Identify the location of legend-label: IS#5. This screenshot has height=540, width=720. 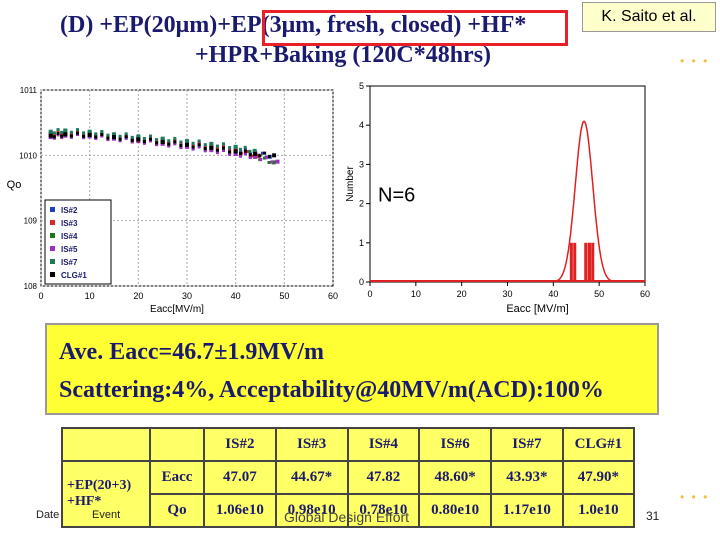
(69, 249).